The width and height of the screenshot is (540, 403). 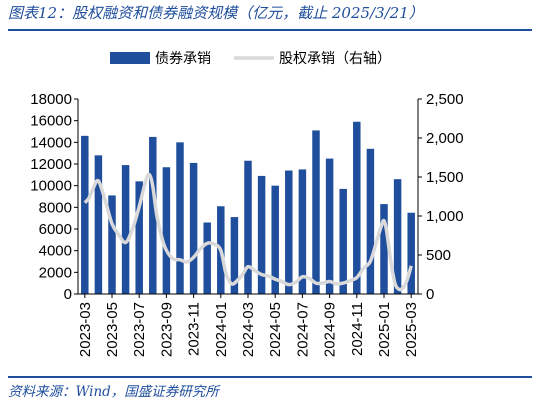 What do you see at coordinates (221, 329) in the screenshot?
I see `x-tick-label: 2024-01` at bounding box center [221, 329].